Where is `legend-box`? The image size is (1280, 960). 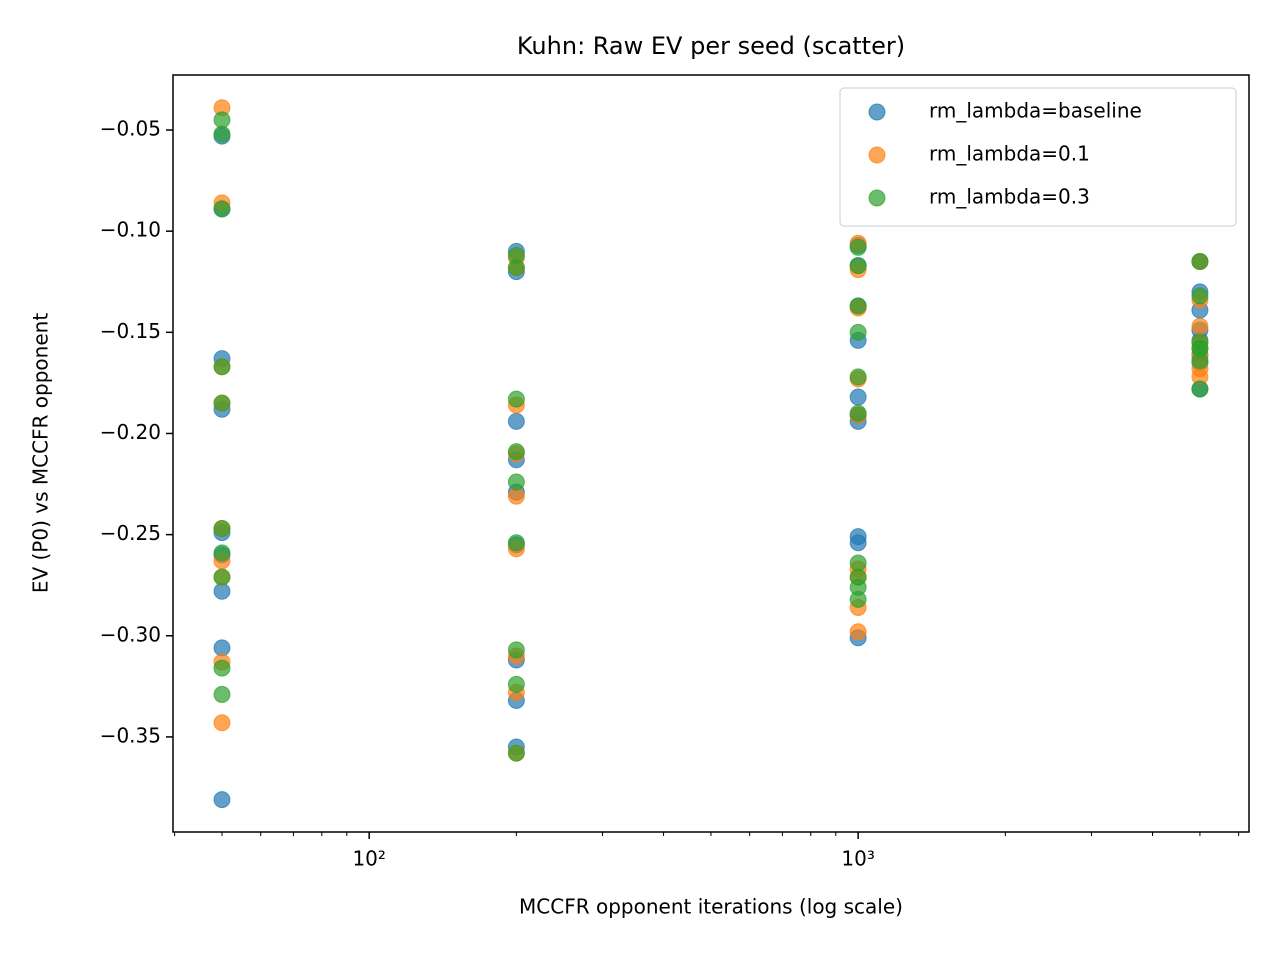
legend-box is located at coordinates (1038, 157).